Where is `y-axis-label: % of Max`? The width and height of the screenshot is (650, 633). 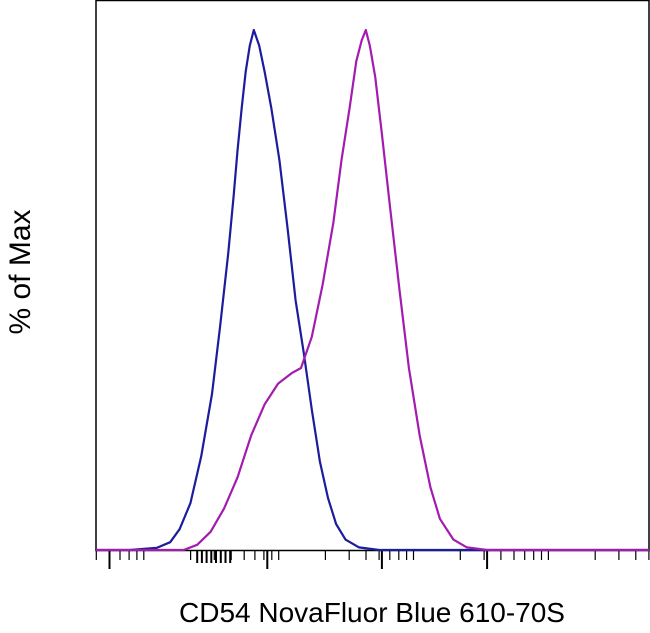 y-axis-label: % of Max is located at coordinates (20, 271).